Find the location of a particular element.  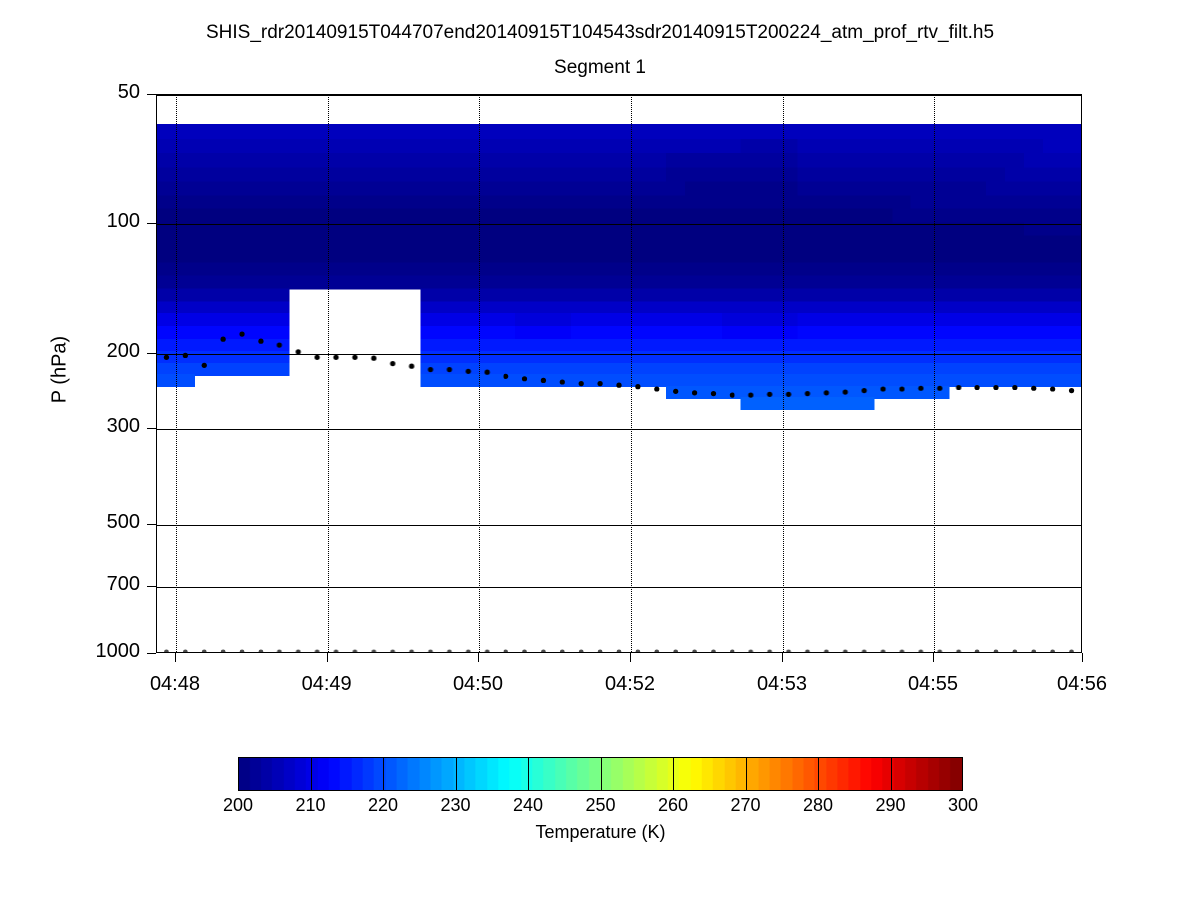

y-axis-title: P (hPa) is located at coordinates (59, 369).